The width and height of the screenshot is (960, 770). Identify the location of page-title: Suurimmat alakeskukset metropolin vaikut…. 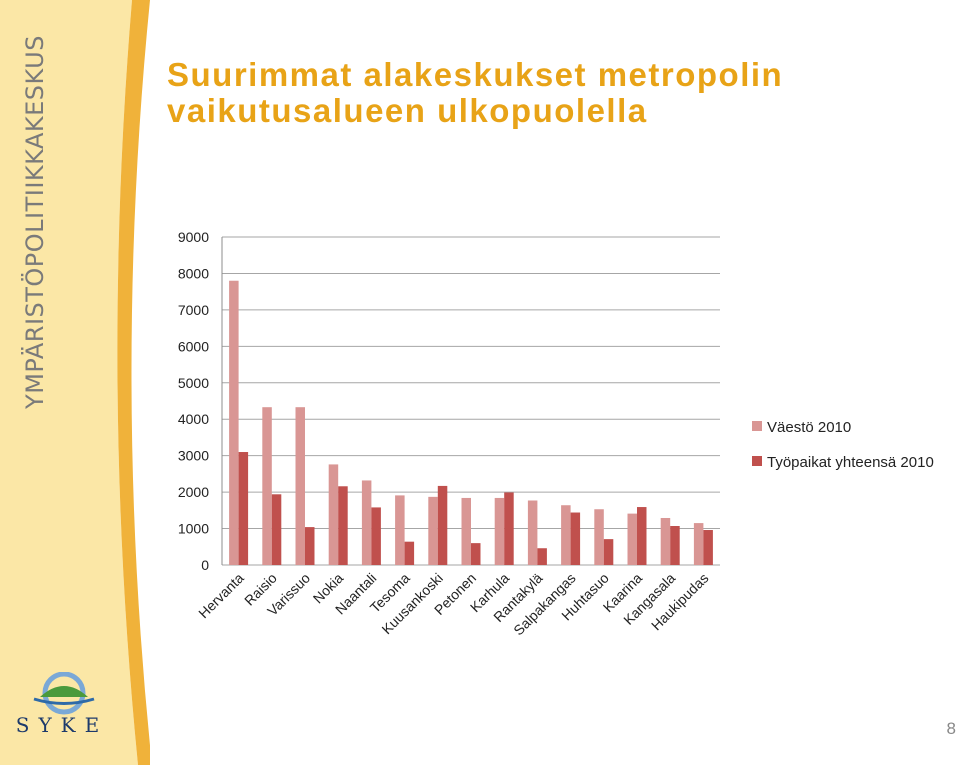
(475, 93).